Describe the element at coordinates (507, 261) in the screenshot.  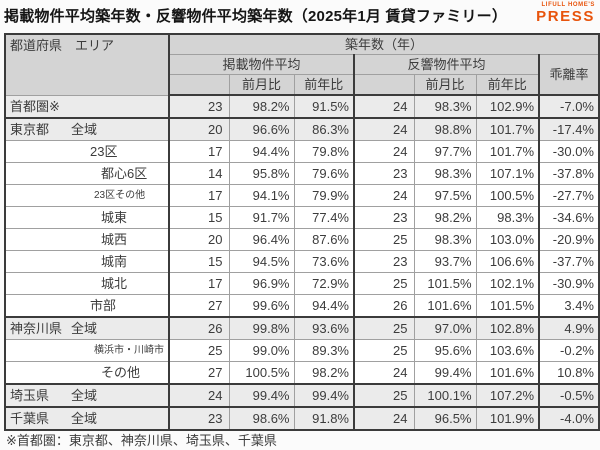
I see `value-cell: 106.6%` at that location.